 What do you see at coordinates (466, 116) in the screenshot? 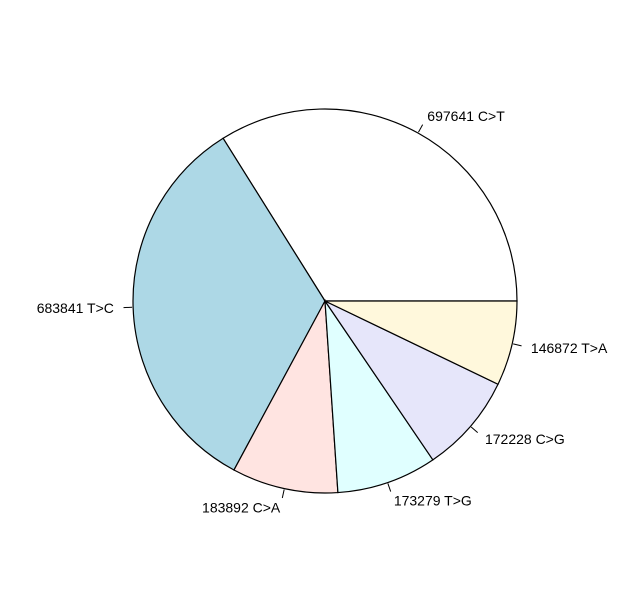
I see `pie-label-0: 697641 C>T` at bounding box center [466, 116].